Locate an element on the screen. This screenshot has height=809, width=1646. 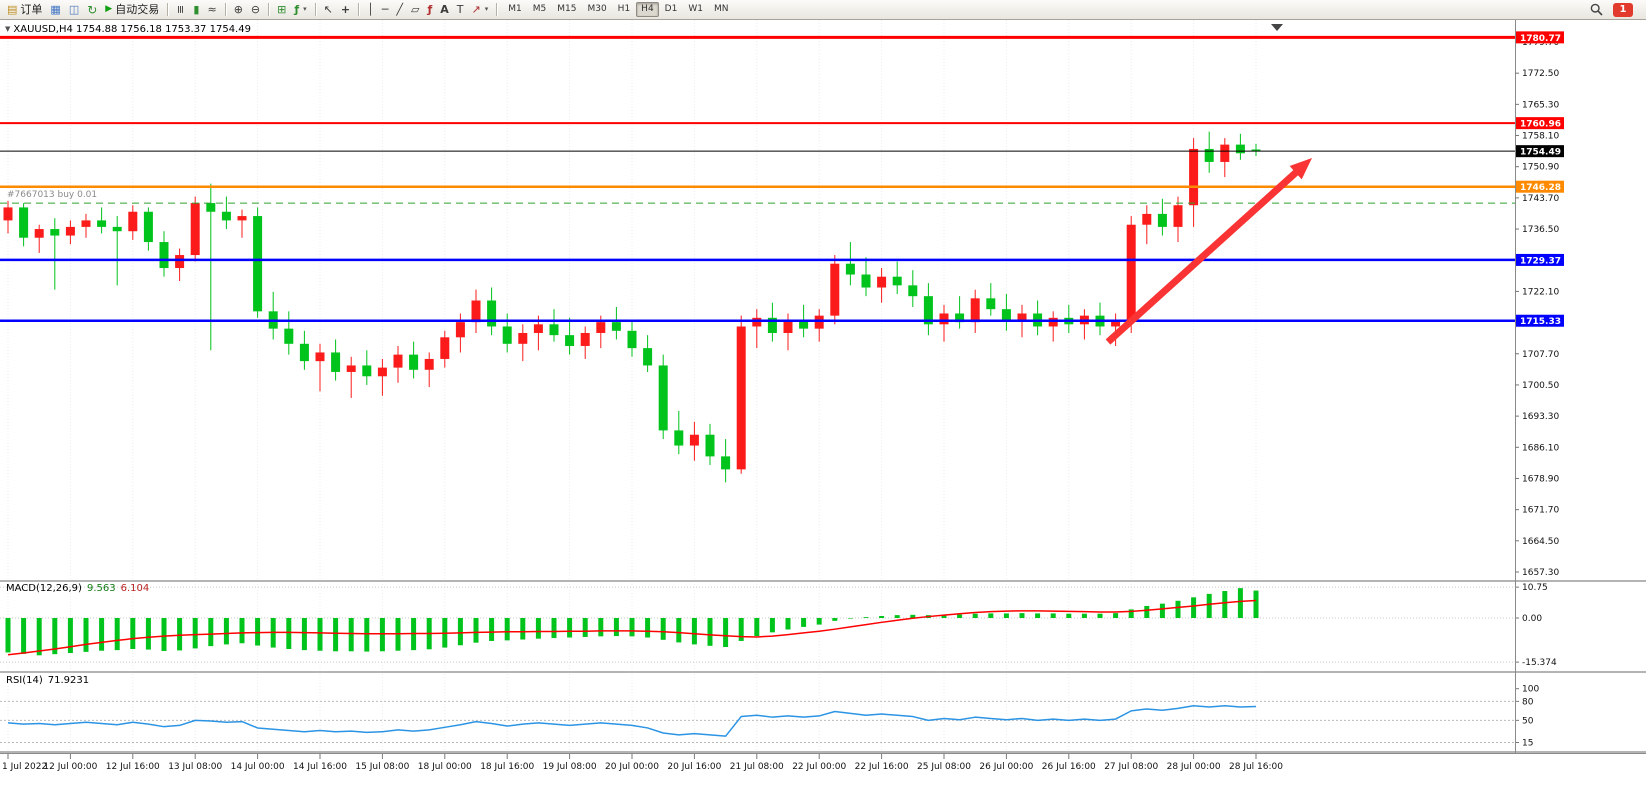
price-axis-label: 1743.70 is located at coordinates (1540, 199).